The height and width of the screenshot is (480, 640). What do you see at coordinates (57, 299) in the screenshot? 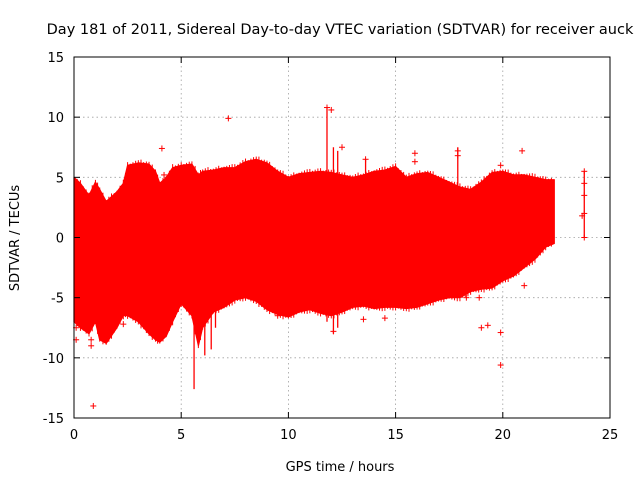
I see `y-tick-label: -5` at bounding box center [57, 299].